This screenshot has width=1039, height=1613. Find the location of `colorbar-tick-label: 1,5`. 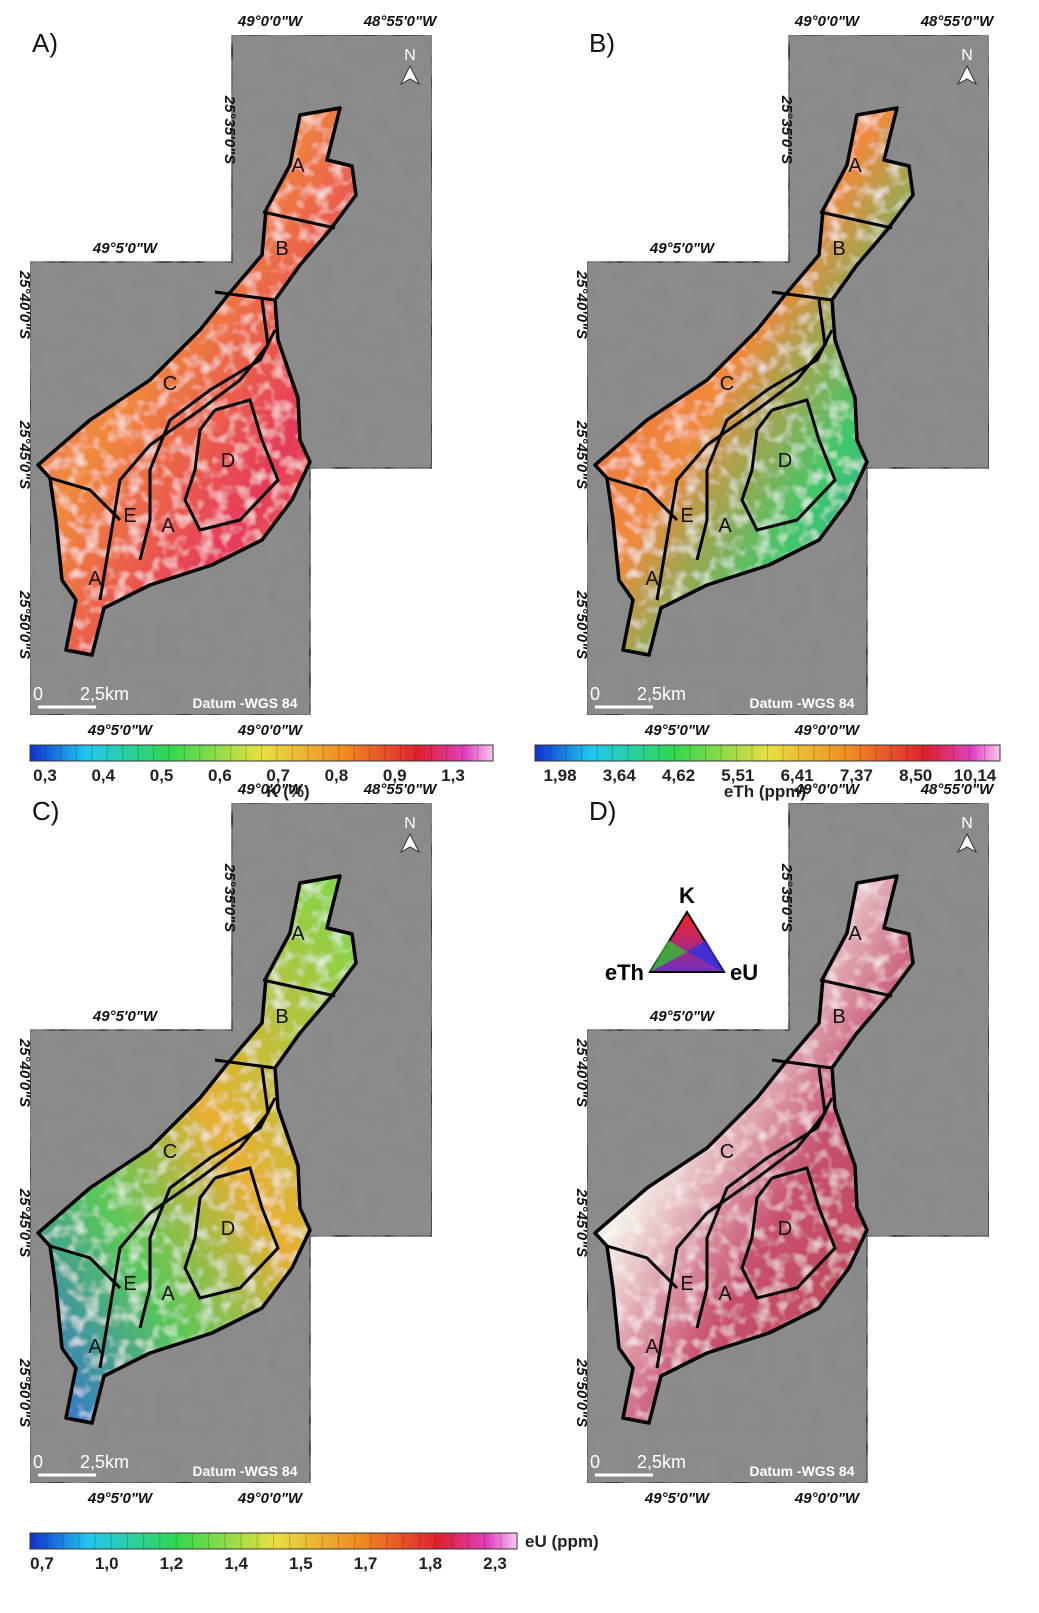

colorbar-tick-label: 1,5 is located at coordinates (301, 1563).